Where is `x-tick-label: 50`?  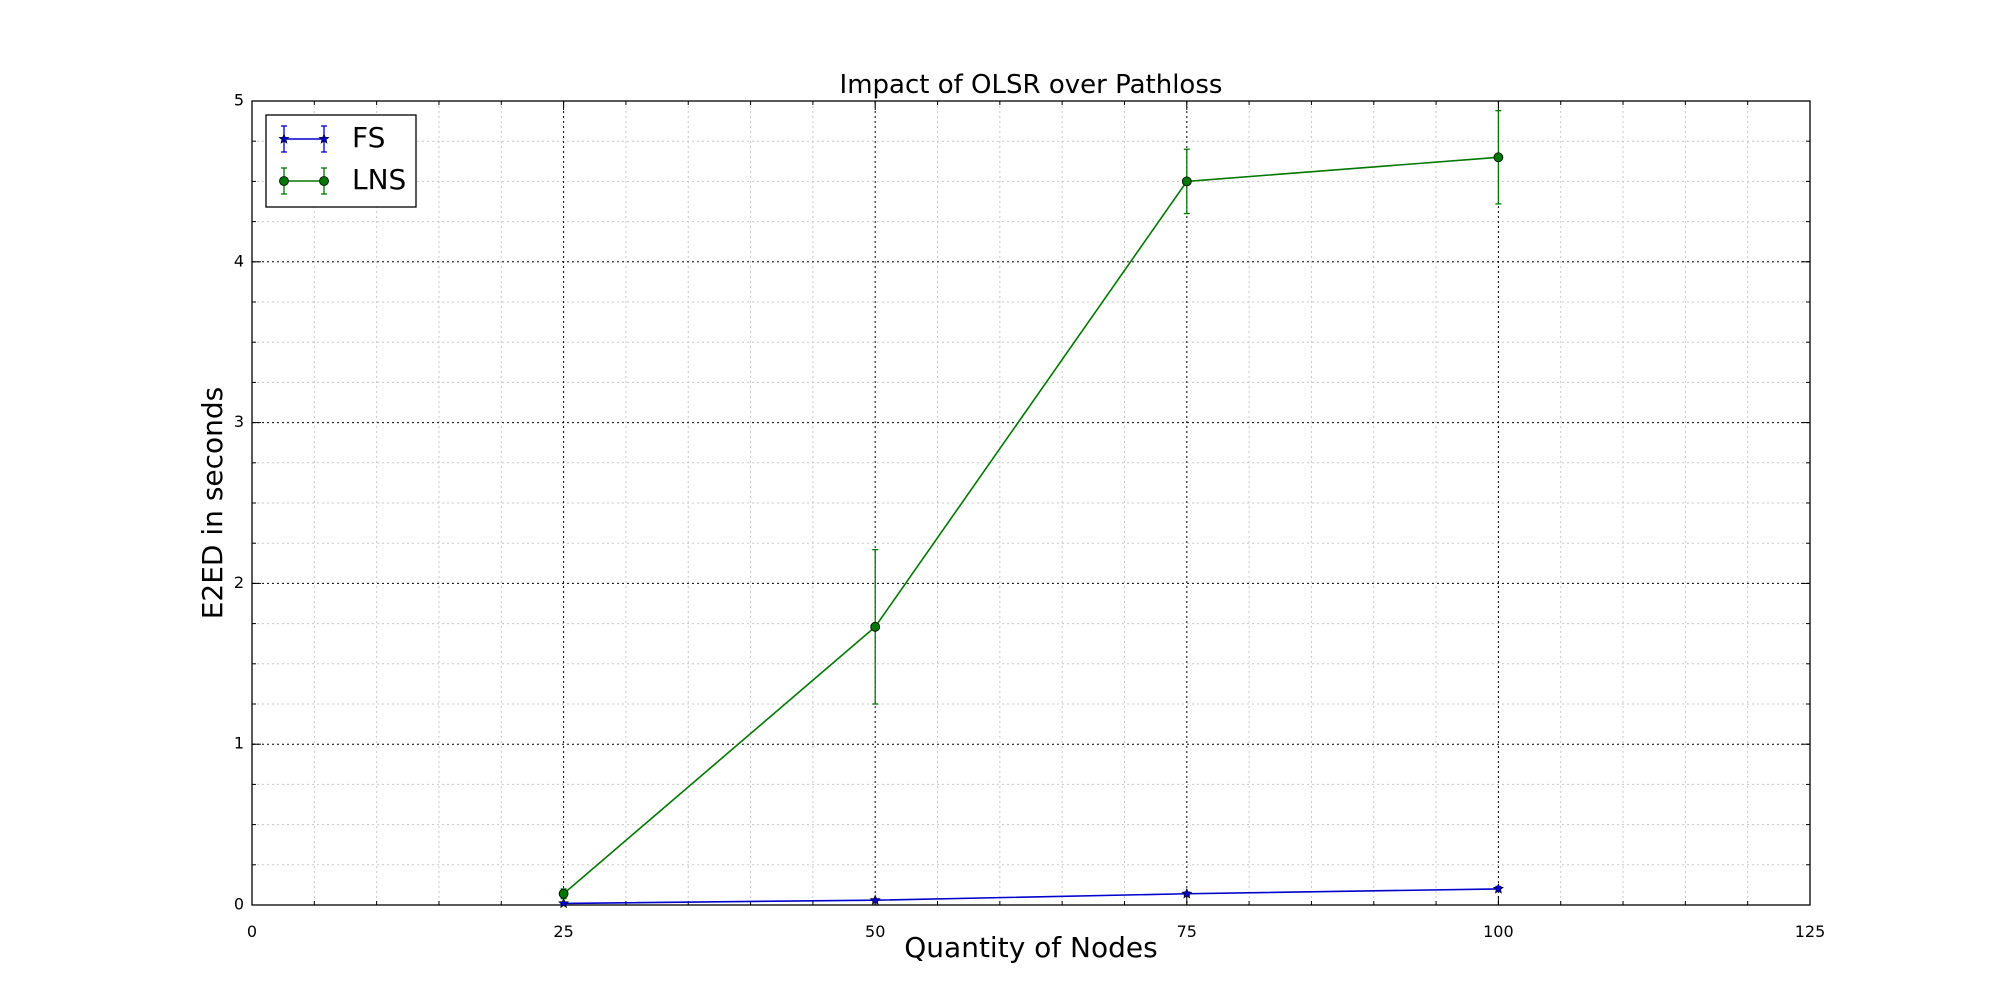 x-tick-label: 50 is located at coordinates (875, 931).